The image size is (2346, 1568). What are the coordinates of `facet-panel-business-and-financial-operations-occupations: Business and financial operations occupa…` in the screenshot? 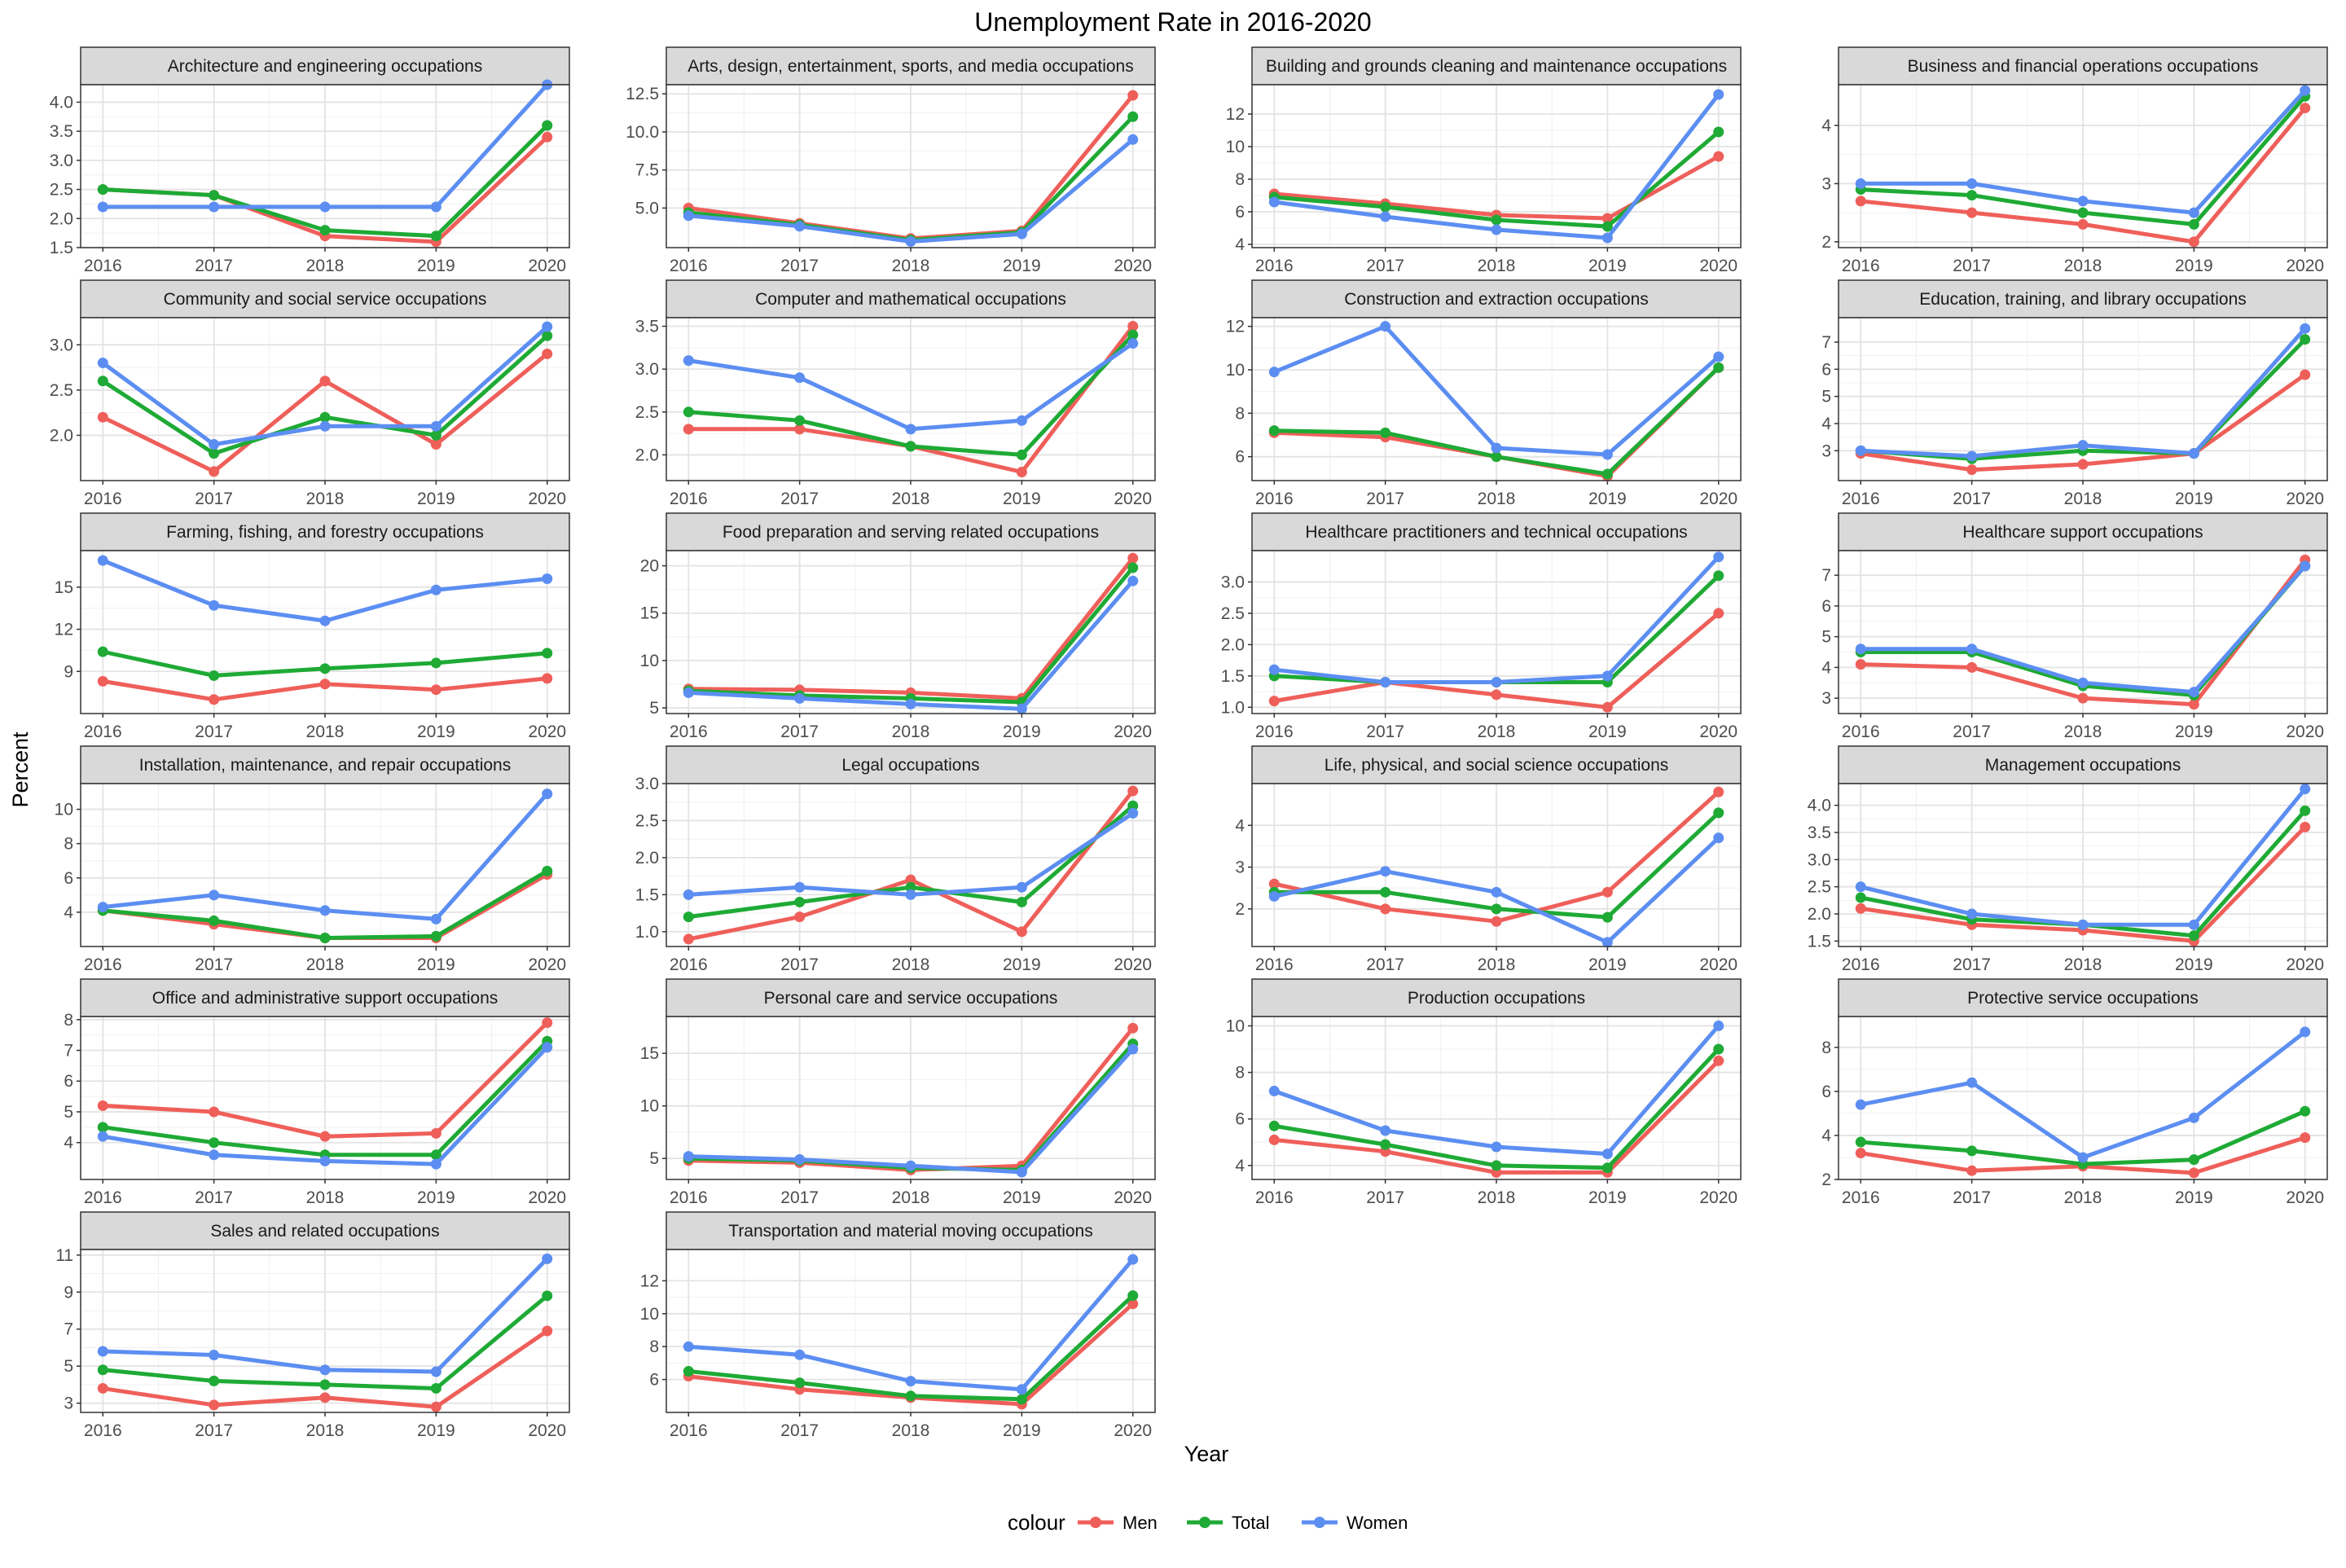 It's located at (2074, 160).